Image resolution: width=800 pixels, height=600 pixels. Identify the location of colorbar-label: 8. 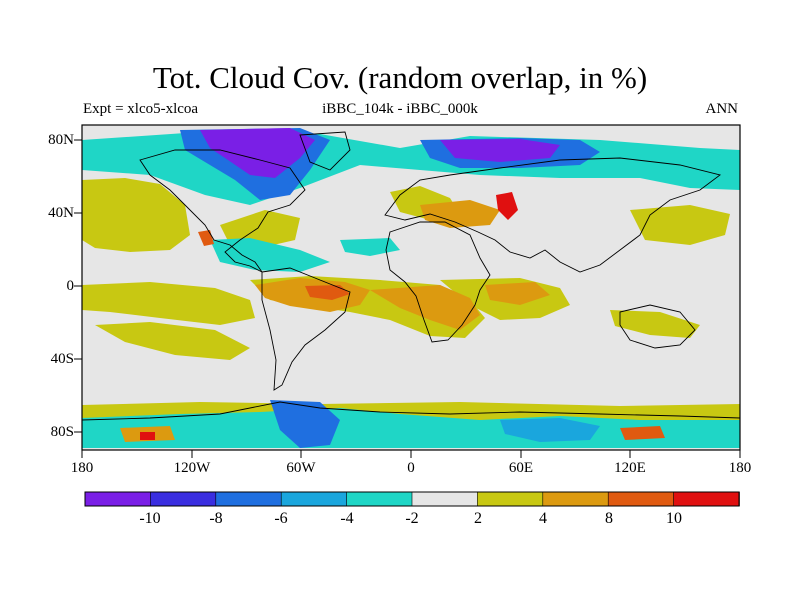
(609, 518).